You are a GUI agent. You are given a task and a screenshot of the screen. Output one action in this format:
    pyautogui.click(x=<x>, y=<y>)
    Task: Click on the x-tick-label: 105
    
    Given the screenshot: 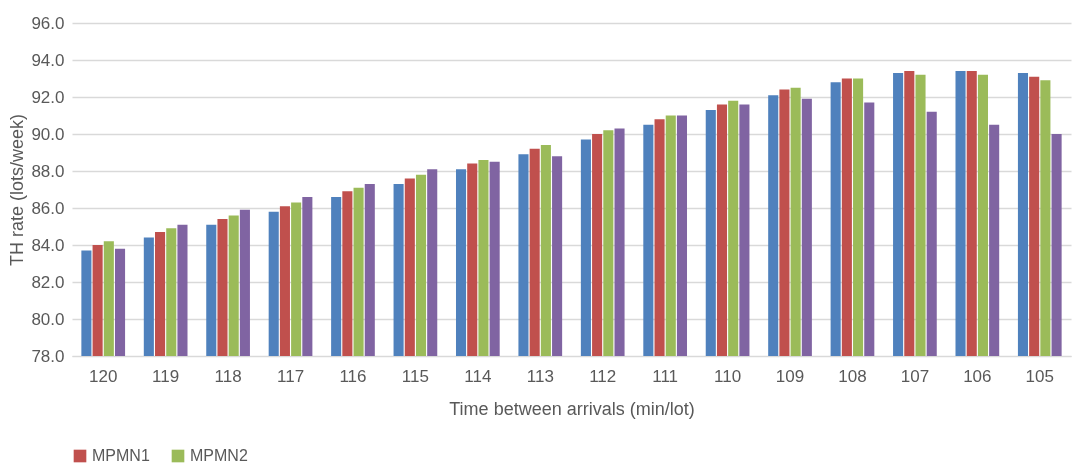 What is the action you would take?
    pyautogui.click(x=1039, y=376)
    